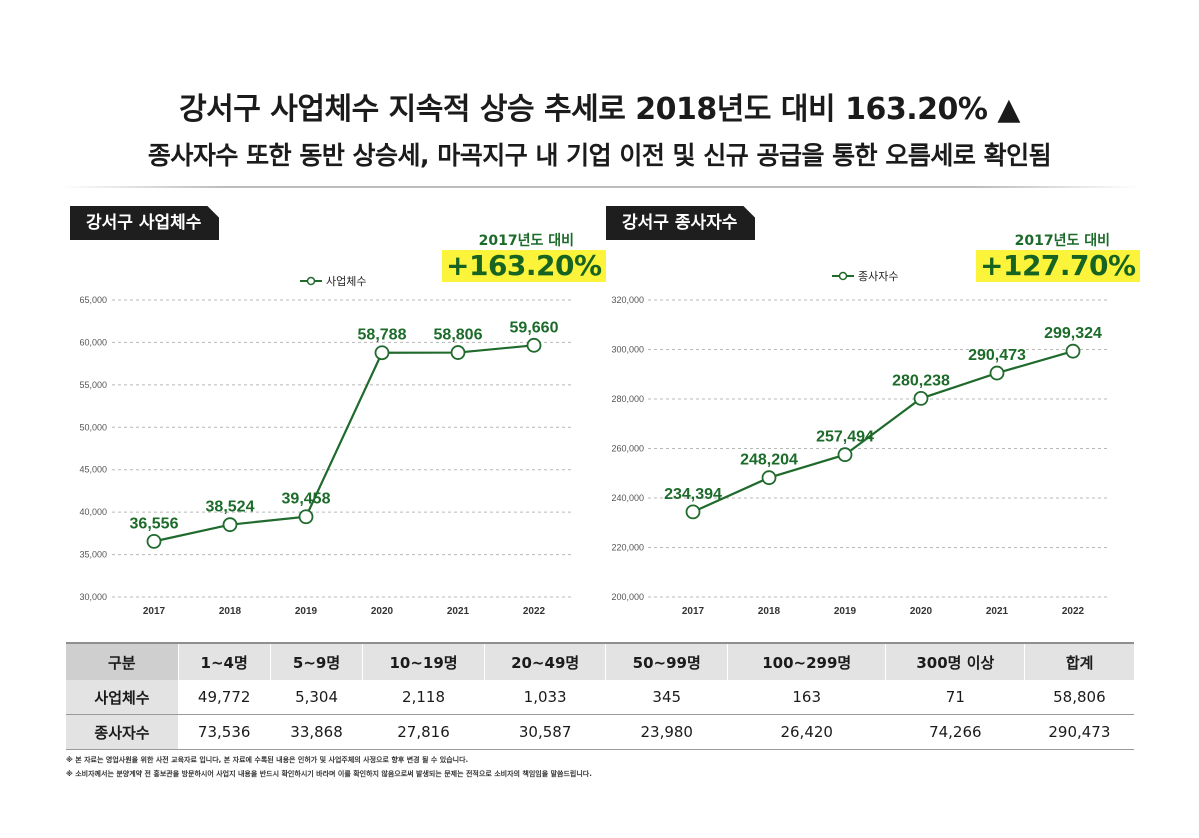  I want to click on table-row-label: 종사자수, so click(122, 732).